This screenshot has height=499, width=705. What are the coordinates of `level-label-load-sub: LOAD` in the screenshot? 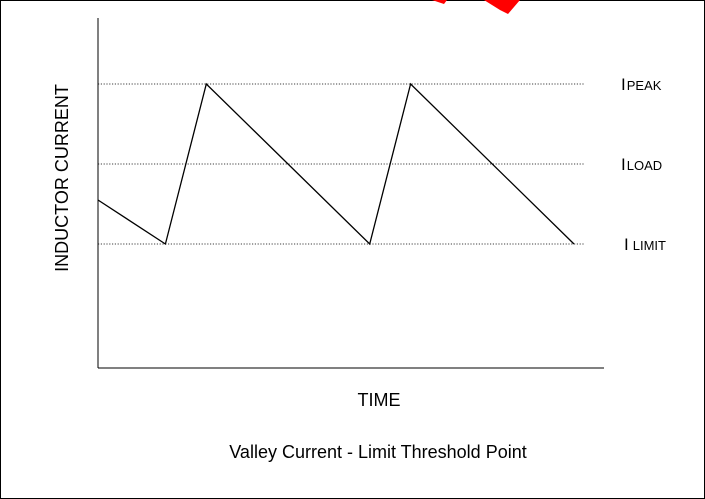 It's located at (644, 165).